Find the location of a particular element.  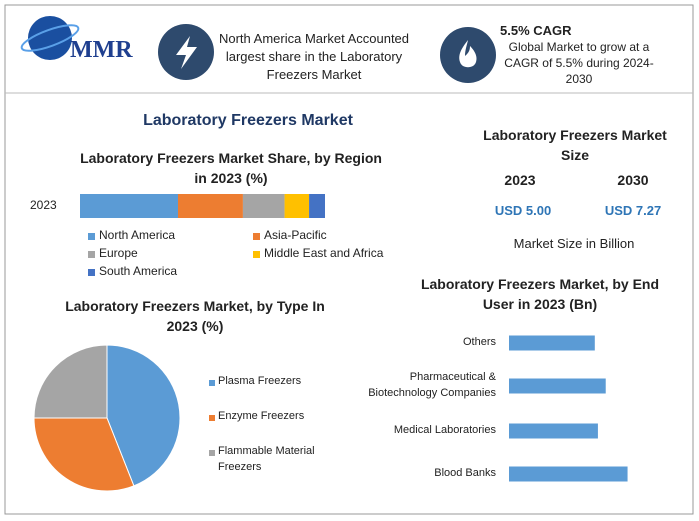

fire-icon is located at coordinates (468, 54).